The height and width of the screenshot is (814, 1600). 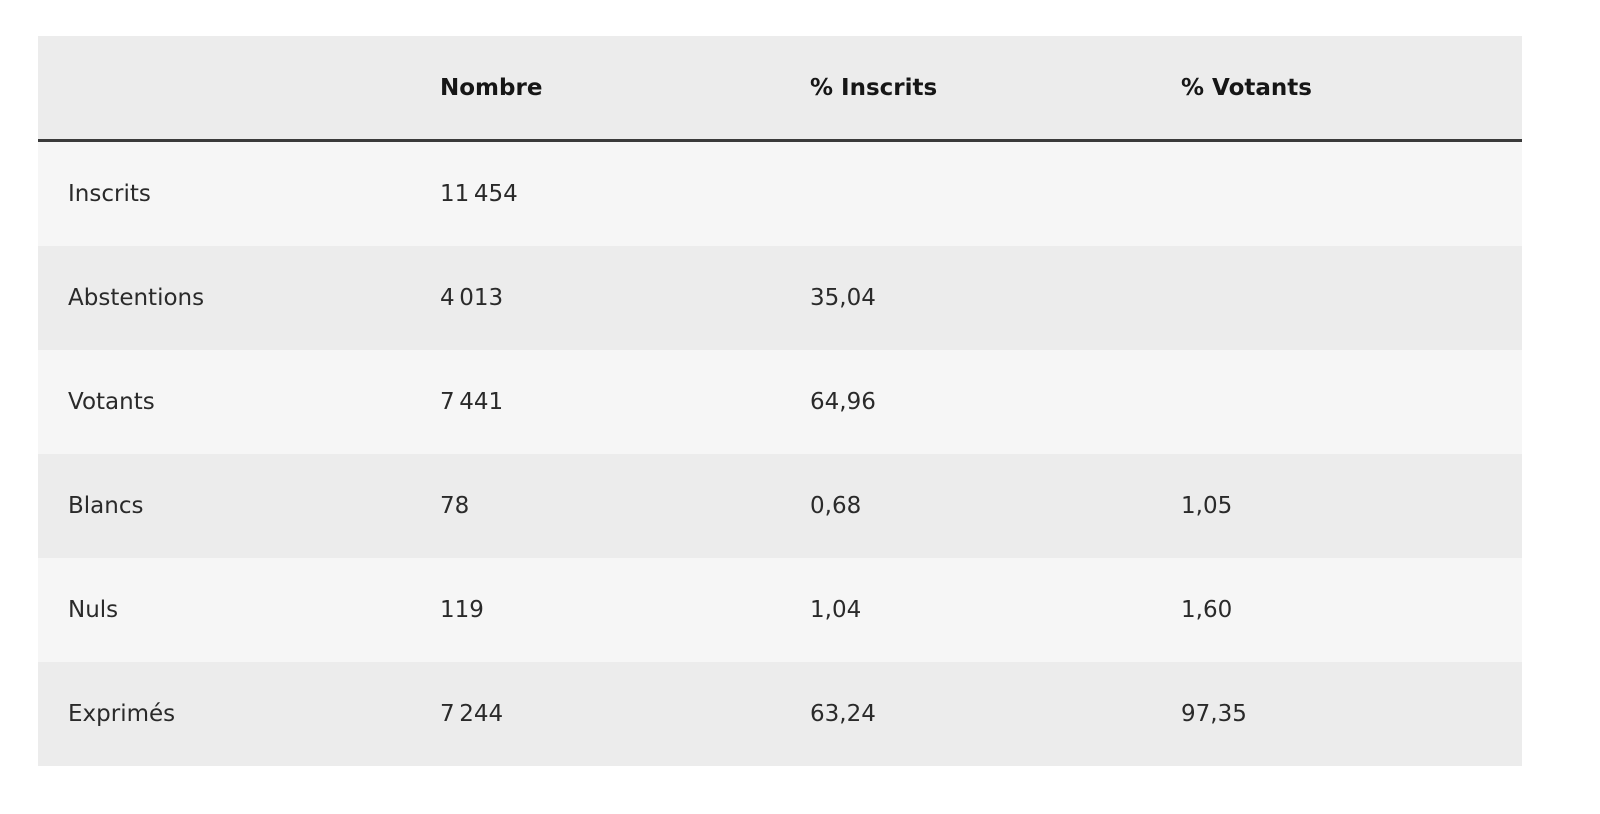 I want to click on table-cell: 35,04, so click(x=843, y=298).